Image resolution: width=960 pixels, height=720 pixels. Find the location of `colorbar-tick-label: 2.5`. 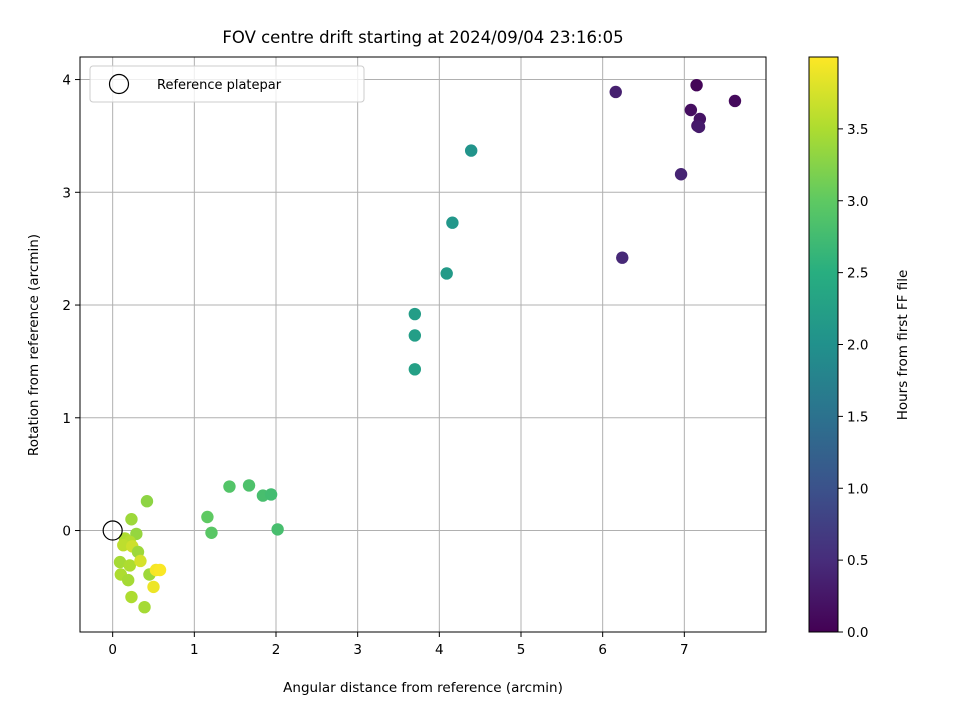

colorbar-tick-label: 2.5 is located at coordinates (857, 274).